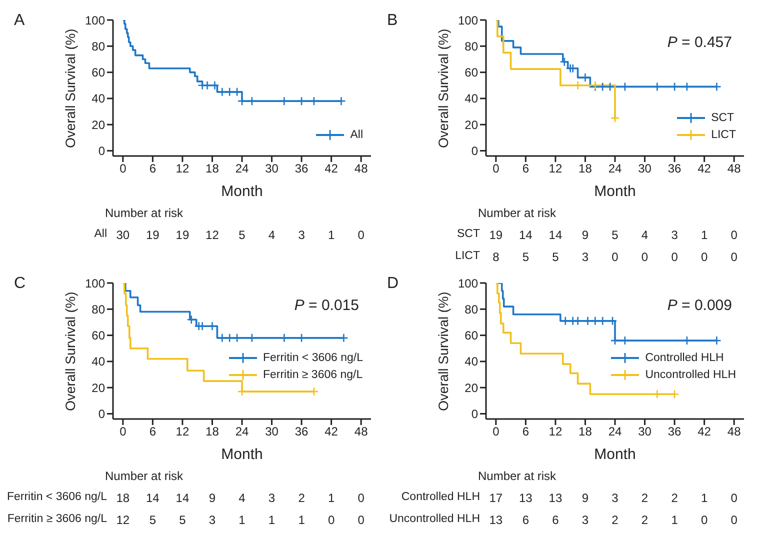 This screenshot has height=542, width=762. I want to click on legend-label: LICT, so click(723, 135).